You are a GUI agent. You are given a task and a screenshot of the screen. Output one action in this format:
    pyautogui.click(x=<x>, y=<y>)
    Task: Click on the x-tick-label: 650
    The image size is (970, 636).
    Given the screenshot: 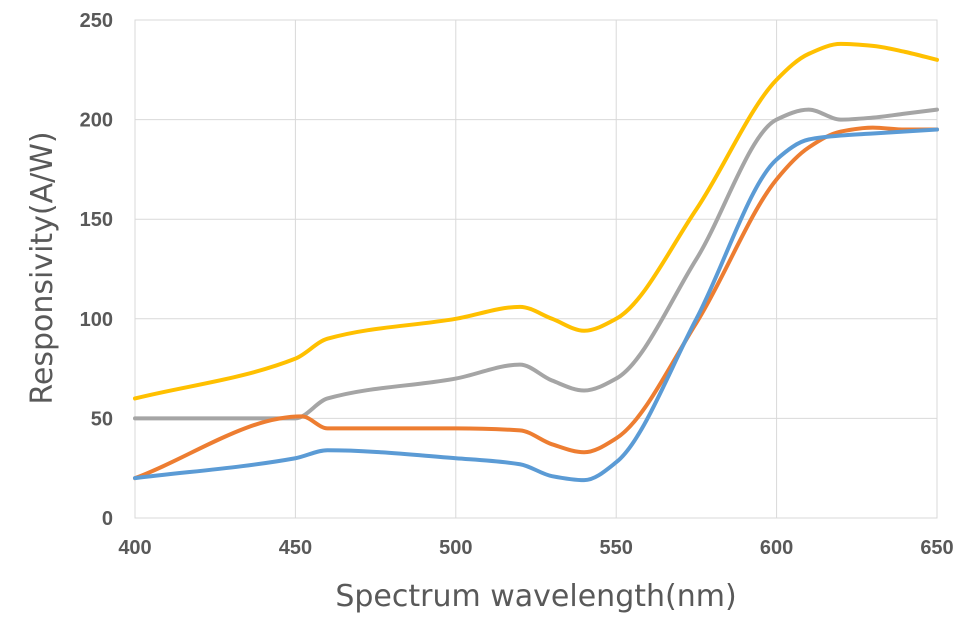 What is the action you would take?
    pyautogui.click(x=936, y=548)
    